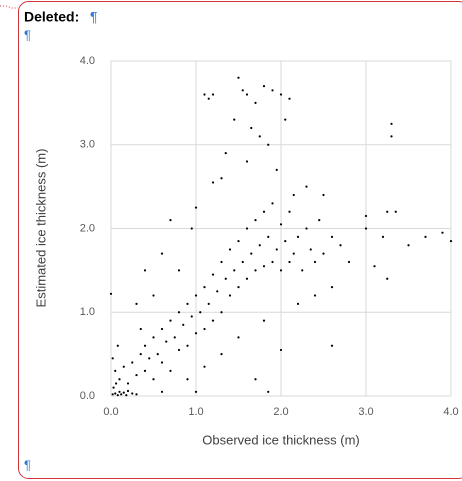  What do you see at coordinates (87, 312) in the screenshot?
I see `y-tick-label: 1.0` at bounding box center [87, 312].